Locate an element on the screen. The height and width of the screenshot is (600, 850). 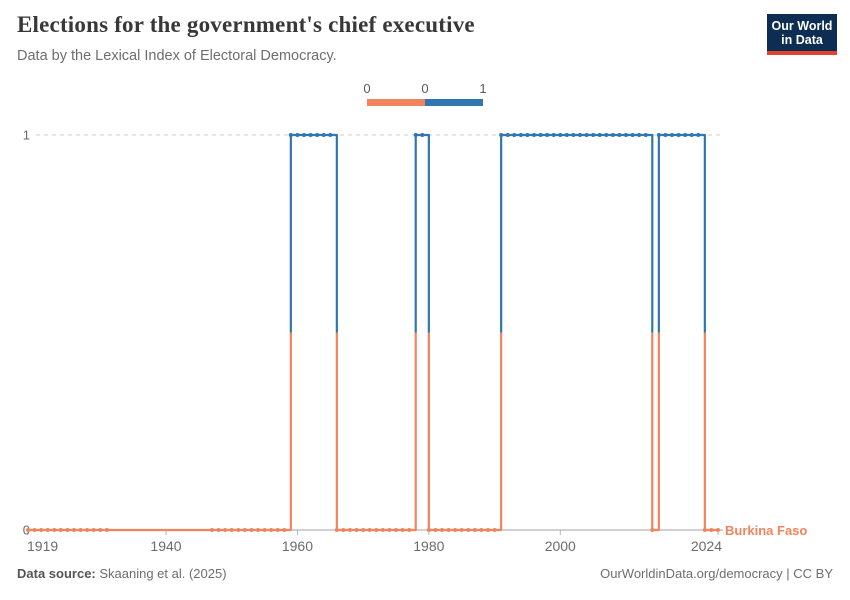
x-tick-label: 1919 is located at coordinates (42, 546).